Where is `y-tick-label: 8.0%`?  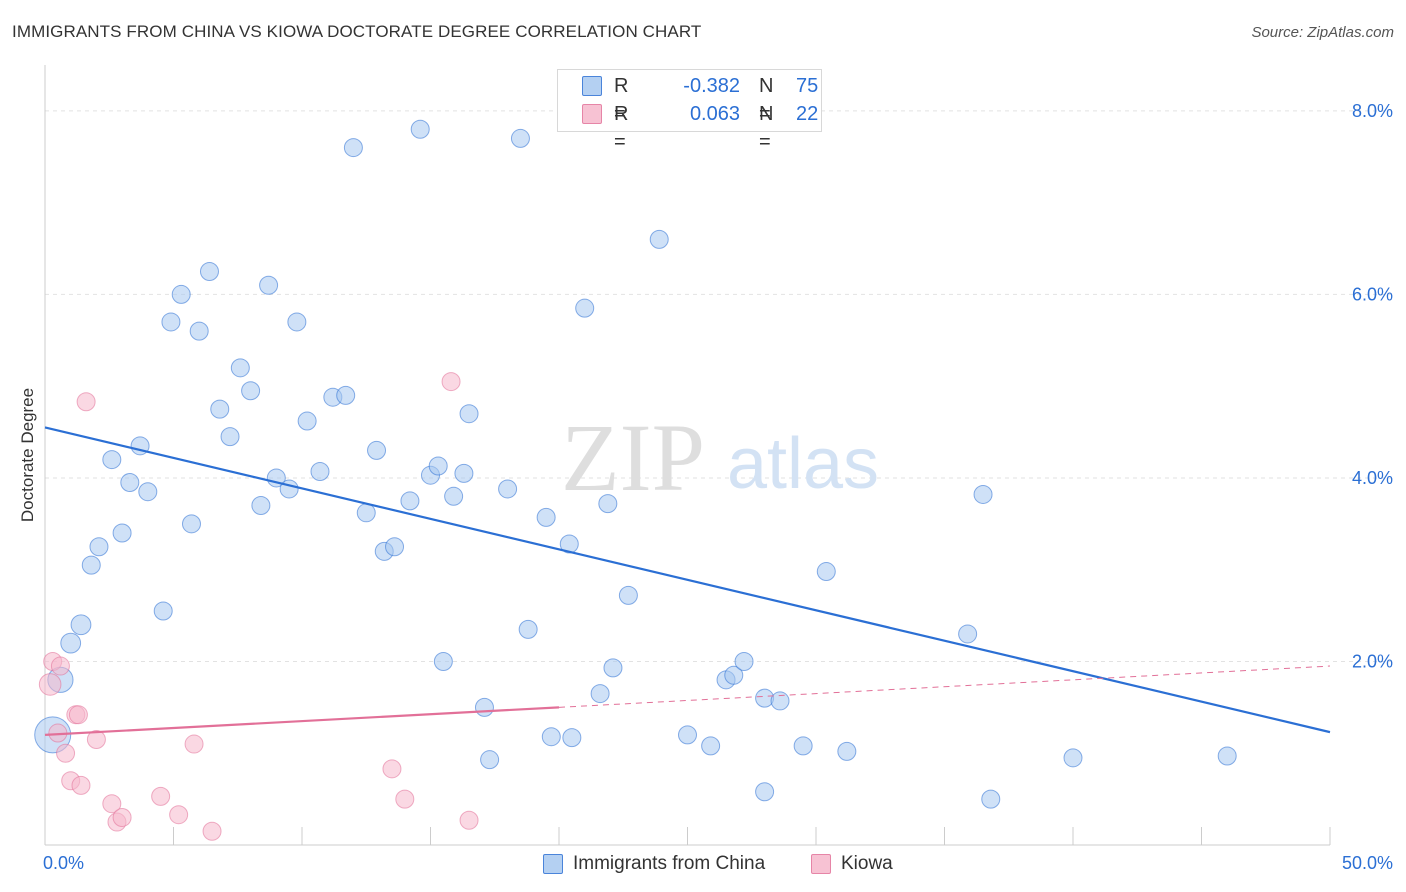 y-tick-label: 8.0% is located at coordinates (1372, 111).